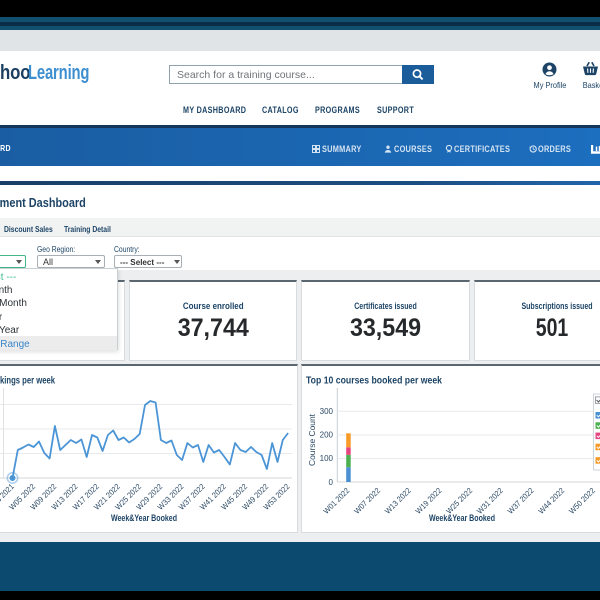  Describe the element at coordinates (331, 482) in the screenshot. I see `svg-text: 0` at that location.